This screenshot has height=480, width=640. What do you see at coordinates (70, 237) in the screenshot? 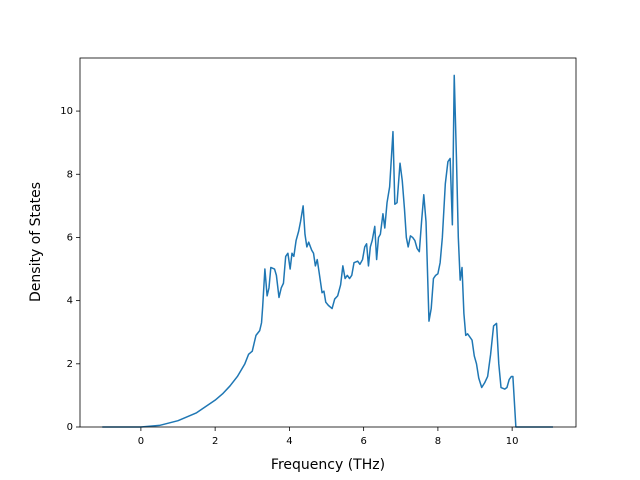
I see `y-tick-label: 6` at bounding box center [70, 237].